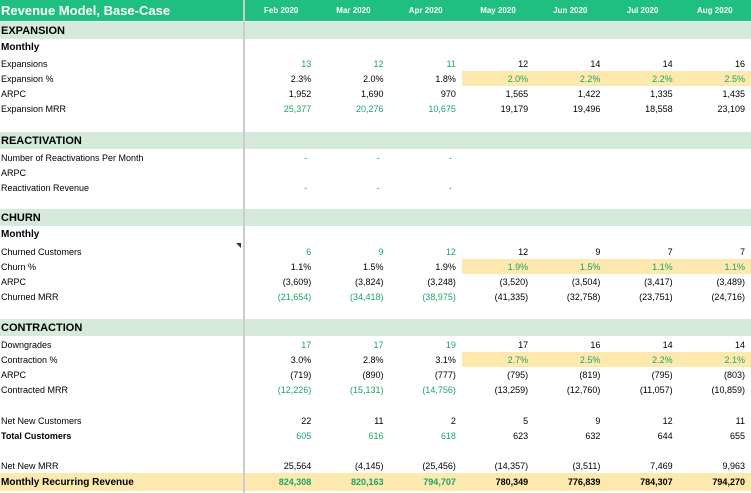 The height and width of the screenshot is (493, 751). What do you see at coordinates (583, 389) in the screenshot?
I see `cell: (12,760)` at bounding box center [583, 389].